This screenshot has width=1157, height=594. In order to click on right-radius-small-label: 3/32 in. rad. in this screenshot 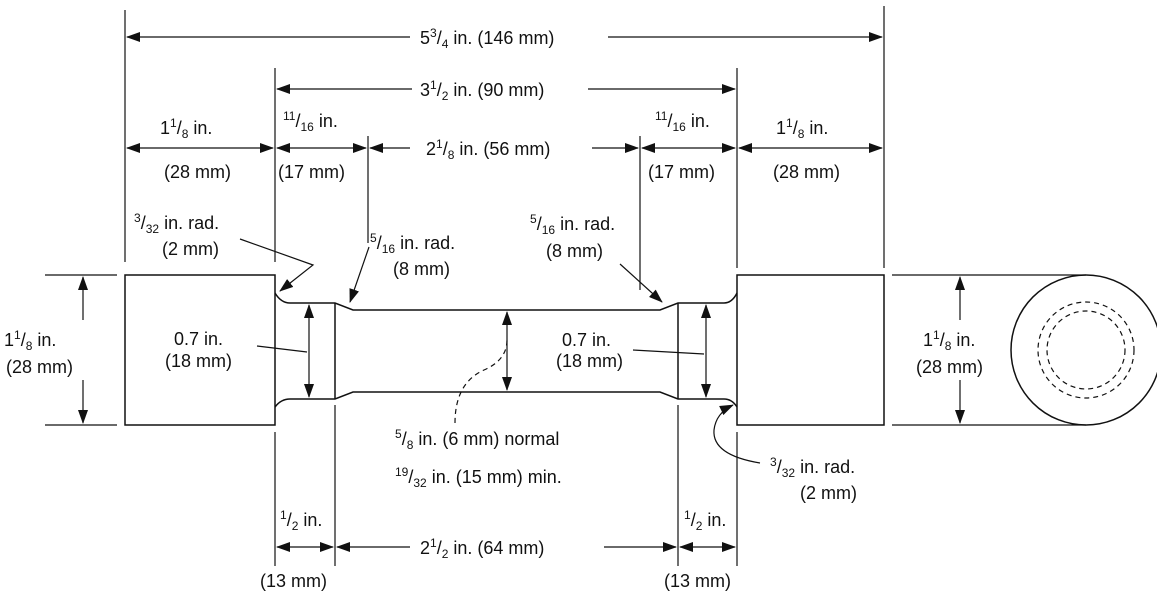, I will do `click(812, 467)`.